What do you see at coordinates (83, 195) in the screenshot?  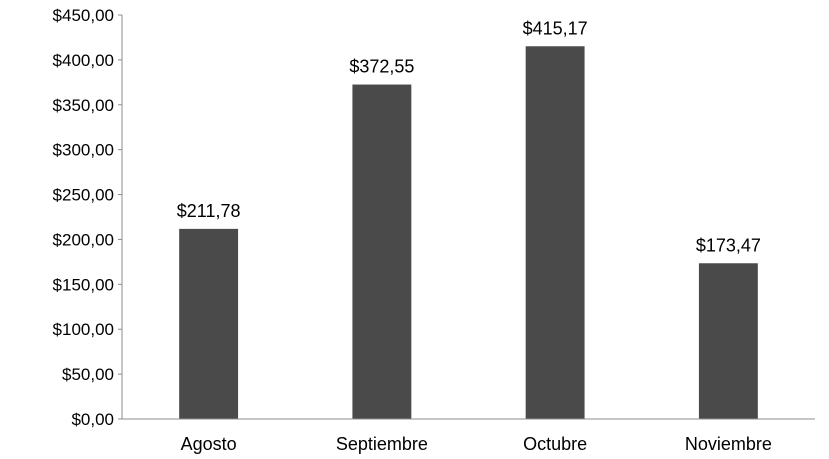 I see `y-tick-label: $250,00` at bounding box center [83, 195].